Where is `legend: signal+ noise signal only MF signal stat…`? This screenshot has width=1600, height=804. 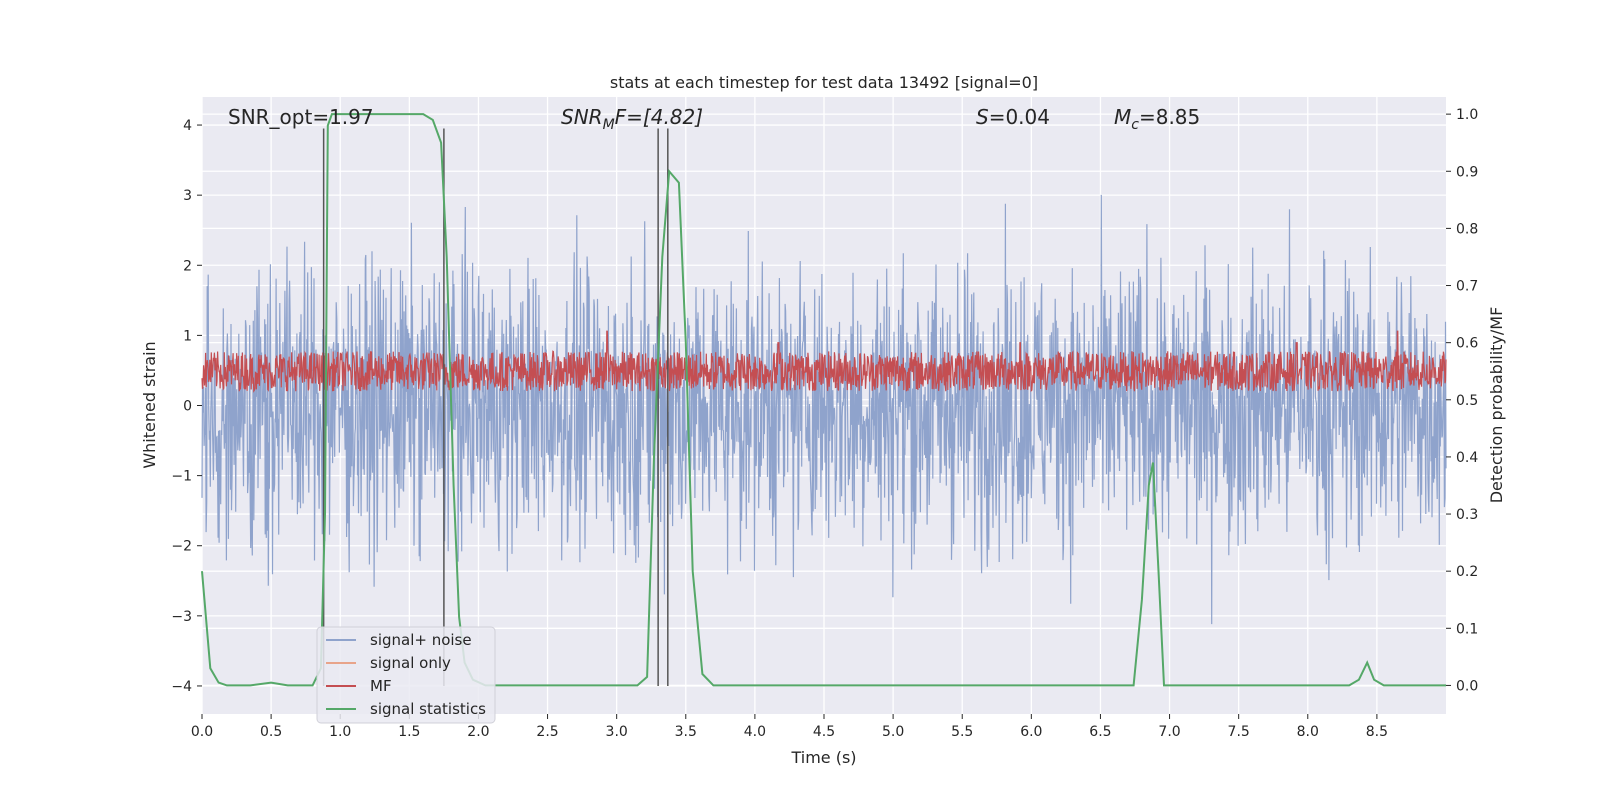
legend: signal+ noise signal only MF signal stat… is located at coordinates (406, 675).